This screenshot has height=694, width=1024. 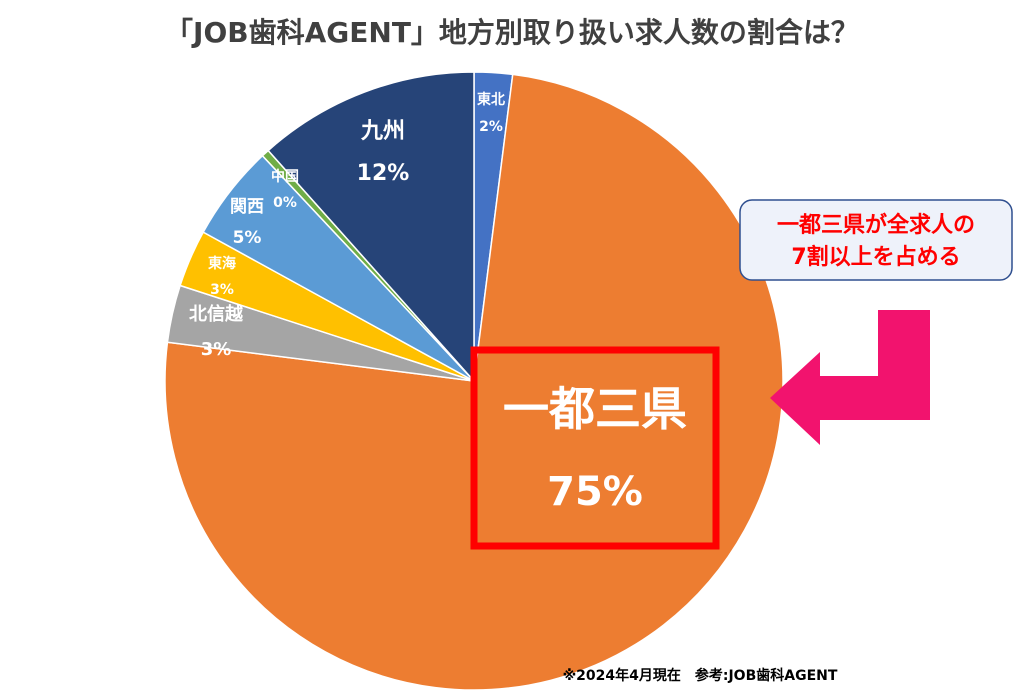 I want to click on footer-note: ※2024年4月現在 参考:JOB歯科AGENT, so click(x=700, y=675).